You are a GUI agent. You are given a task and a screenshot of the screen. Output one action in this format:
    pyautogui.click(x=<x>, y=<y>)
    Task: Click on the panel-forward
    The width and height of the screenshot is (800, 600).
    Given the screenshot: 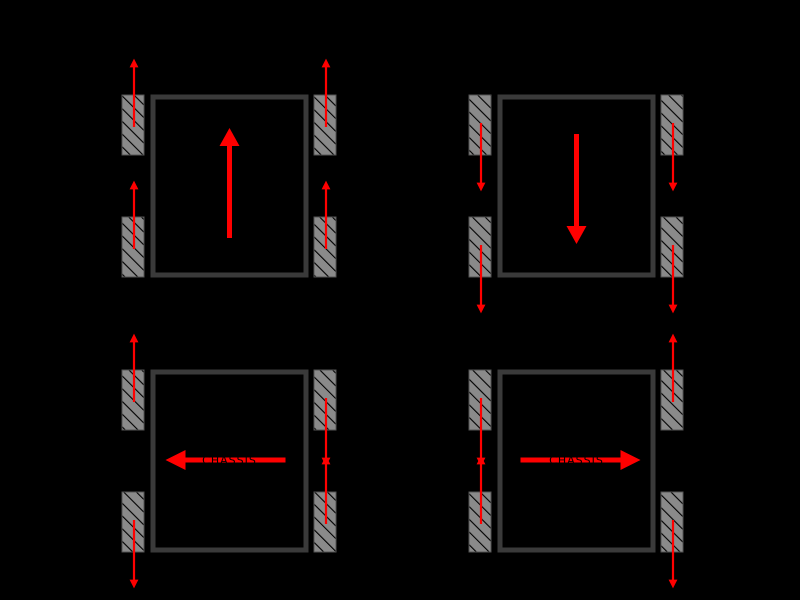 What is the action you would take?
    pyautogui.click(x=229, y=168)
    